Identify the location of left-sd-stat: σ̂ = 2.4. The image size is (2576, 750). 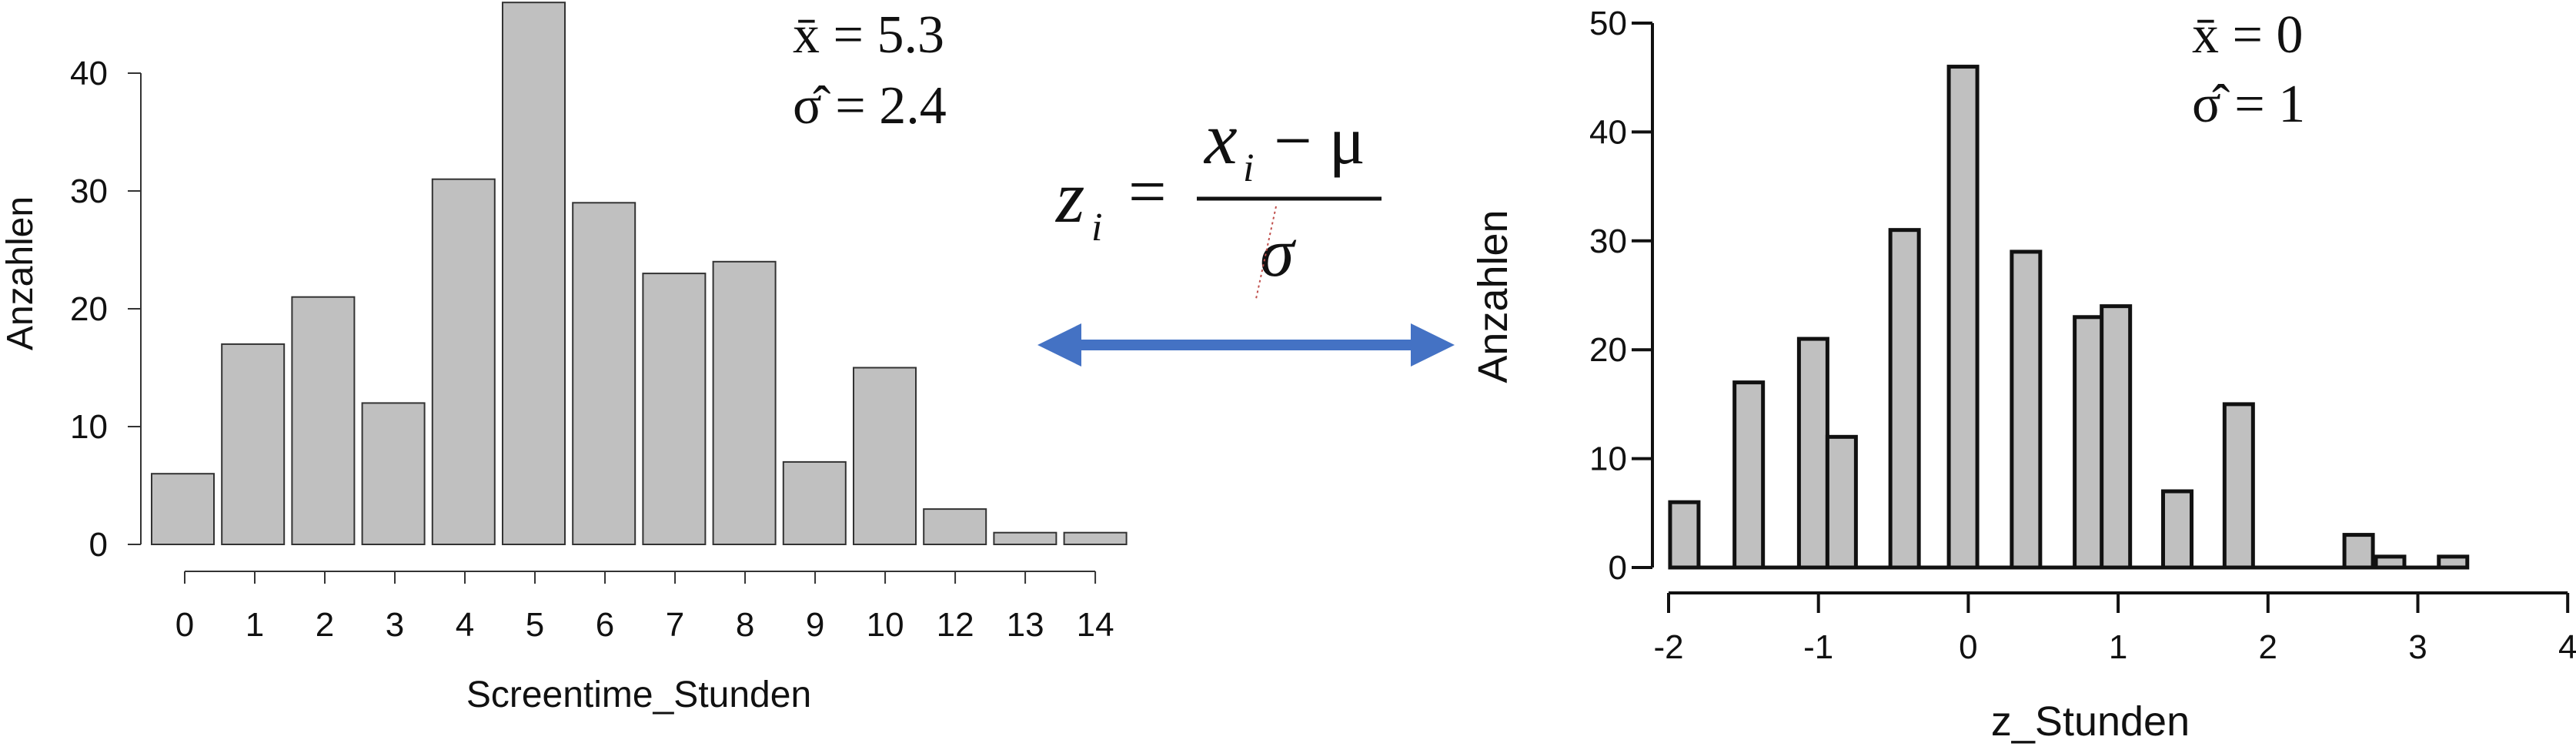
(870, 106).